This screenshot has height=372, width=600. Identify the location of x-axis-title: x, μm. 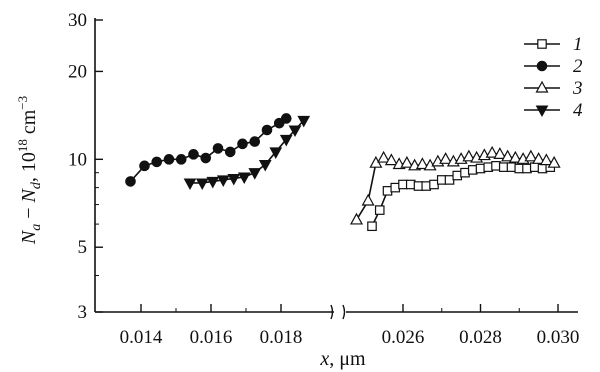
(342, 359).